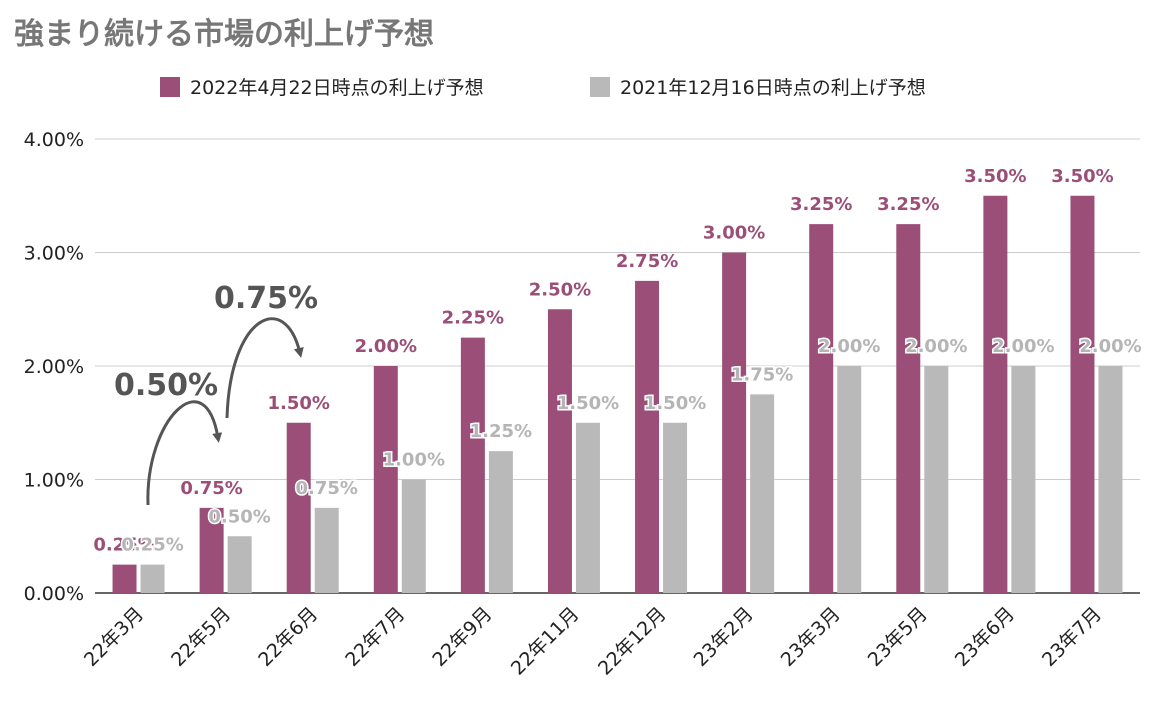 The height and width of the screenshot is (704, 1164). Describe the element at coordinates (54, 481) in the screenshot. I see `y-tick-label: 1.00%` at that location.